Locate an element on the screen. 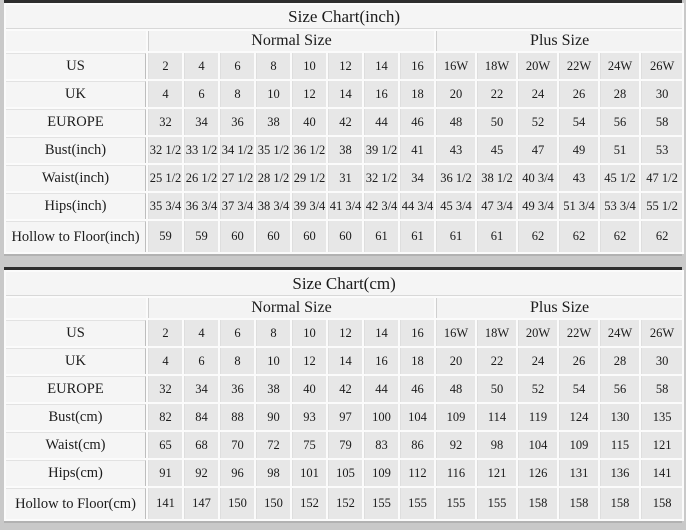 The height and width of the screenshot is (530, 686). size-cell: 16W is located at coordinates (455, 66).